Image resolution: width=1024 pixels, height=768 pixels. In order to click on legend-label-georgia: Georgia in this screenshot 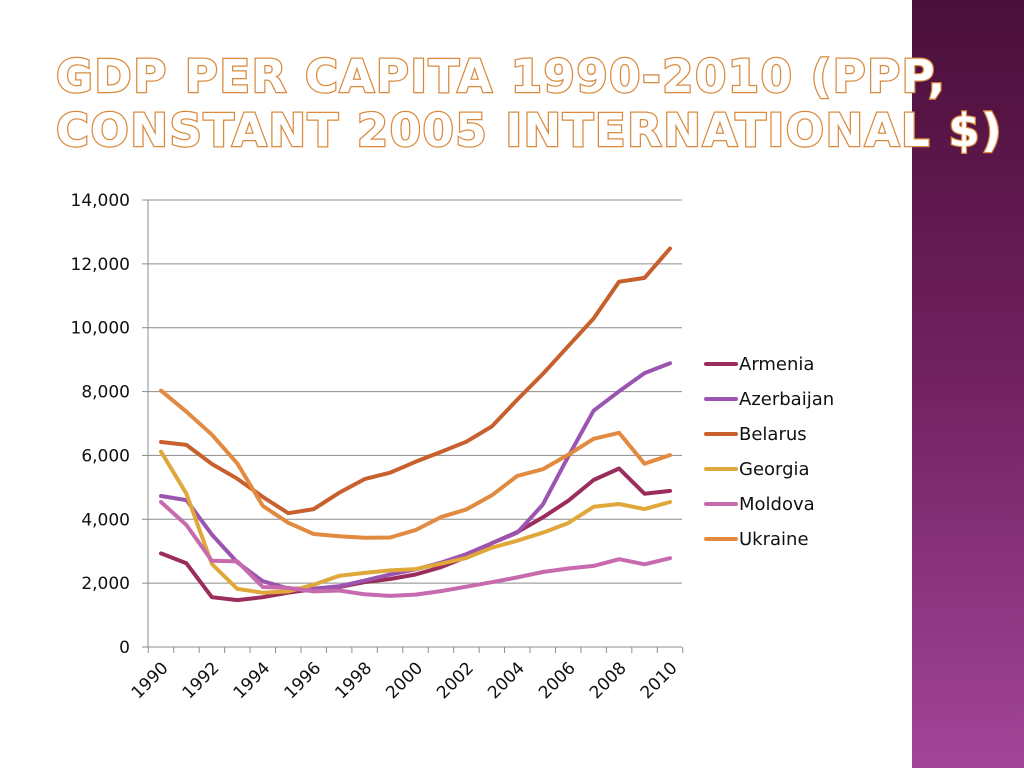, I will do `click(774, 469)`.